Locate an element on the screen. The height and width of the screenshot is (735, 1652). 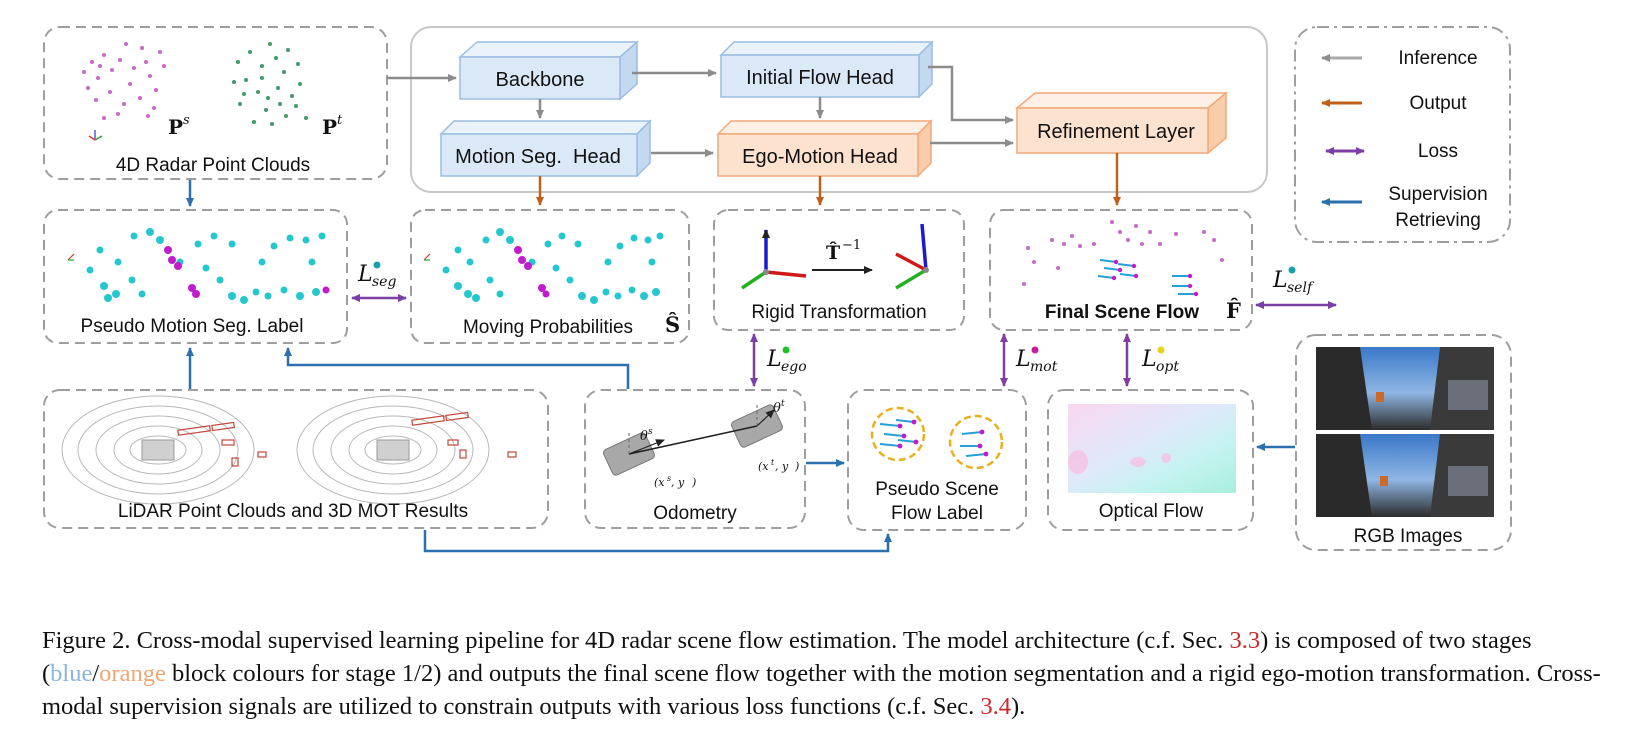
rigid-label: Rigid Transformation is located at coordinates (838, 312).